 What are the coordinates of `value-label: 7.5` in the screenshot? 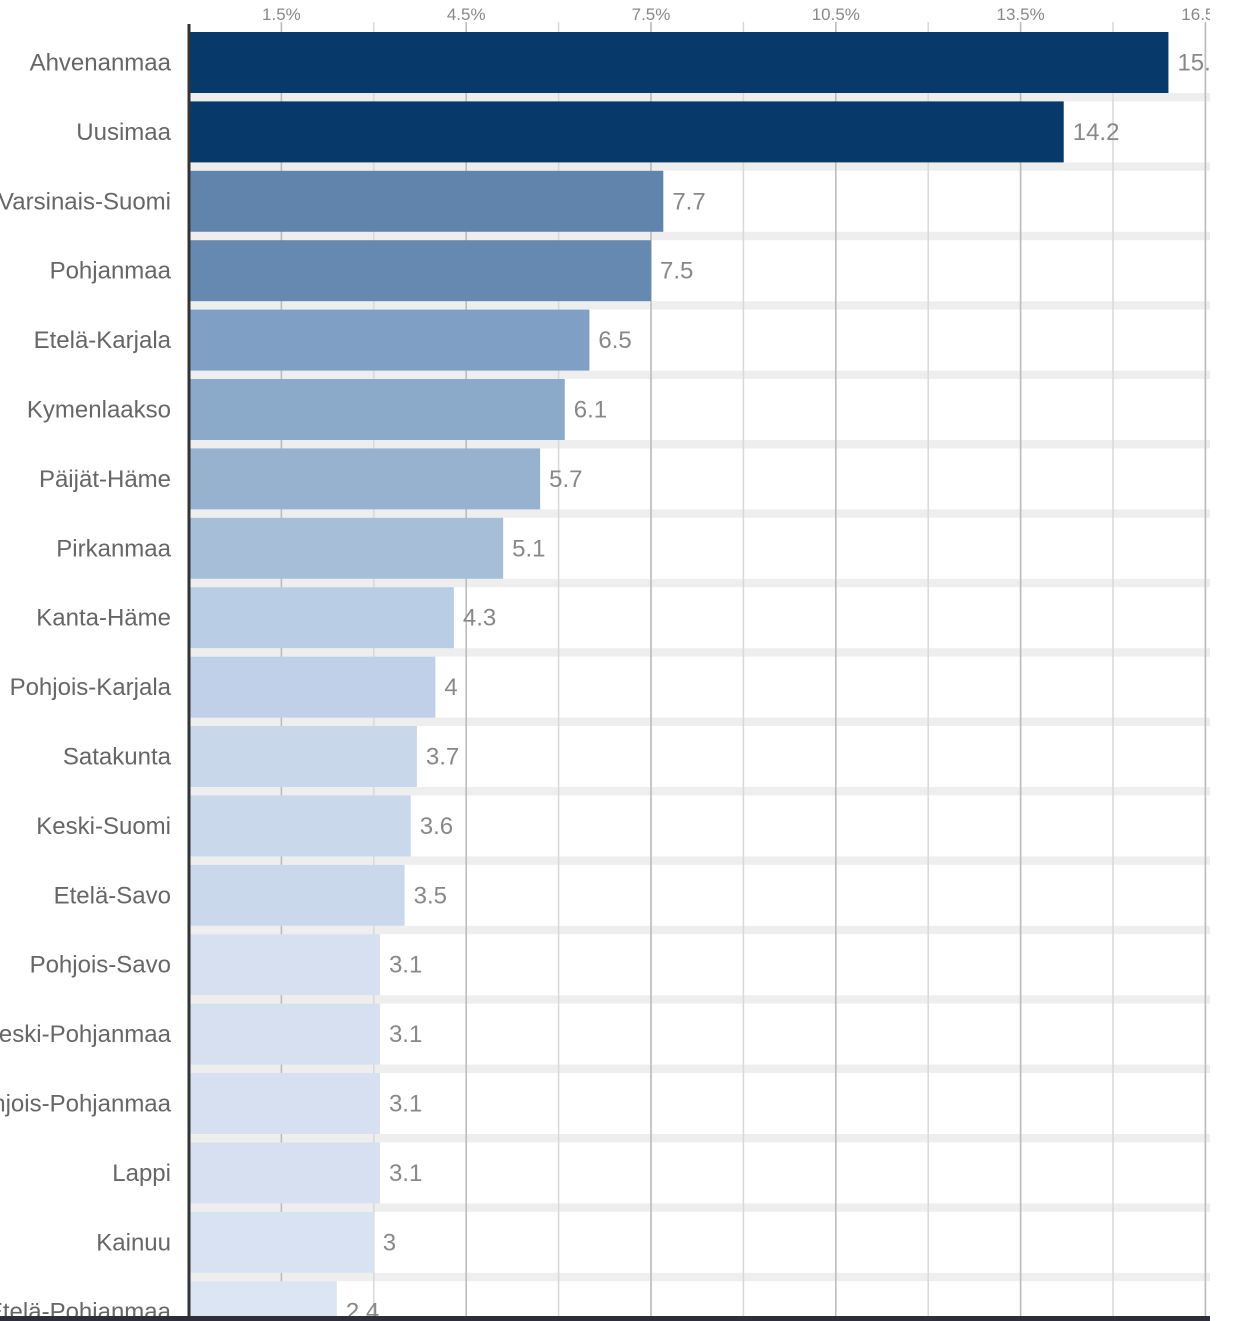 It's located at (676, 271).